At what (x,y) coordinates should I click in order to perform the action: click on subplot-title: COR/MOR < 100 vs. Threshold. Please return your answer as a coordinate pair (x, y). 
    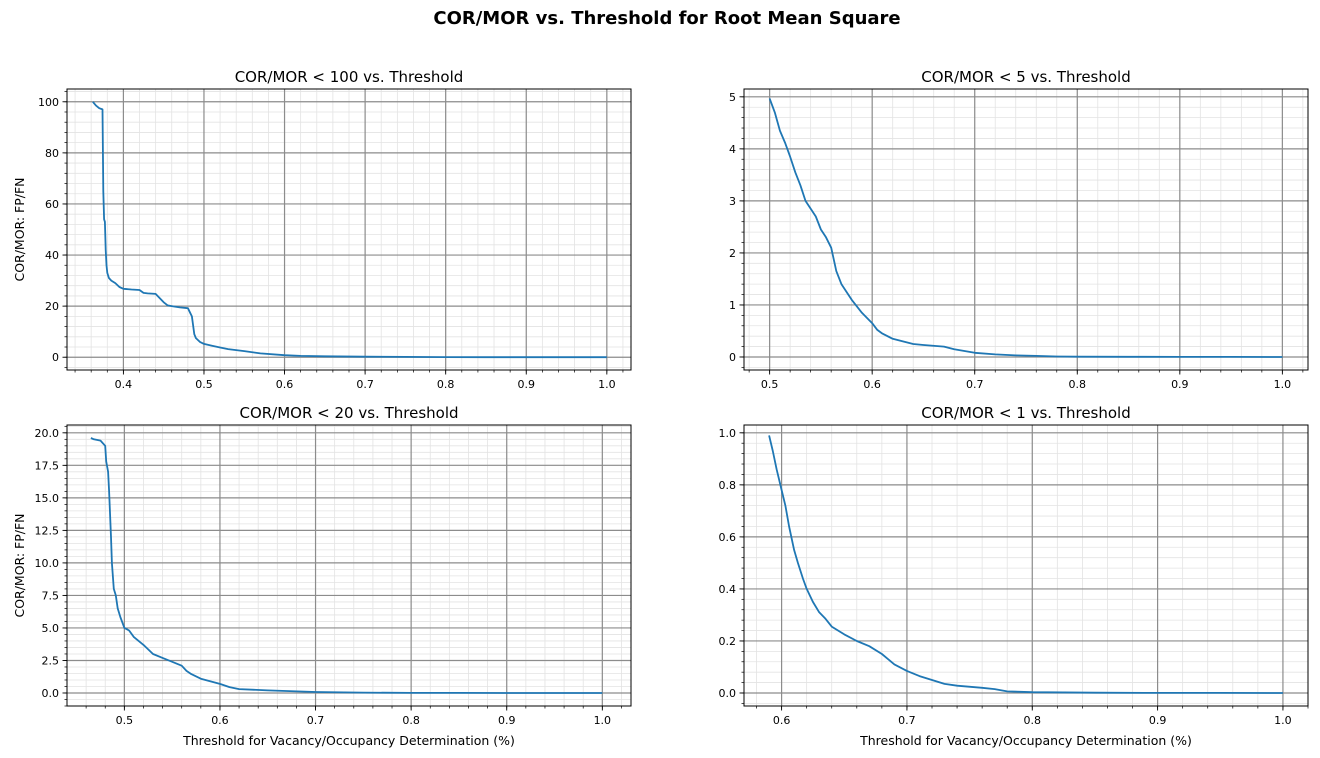
    Looking at the image, I should click on (349, 77).